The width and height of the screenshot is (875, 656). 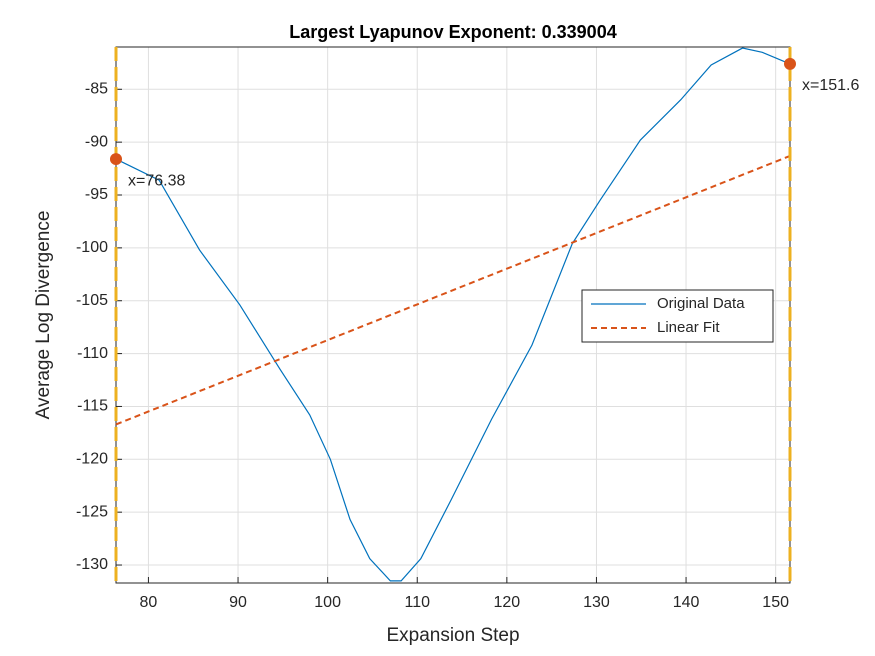 What do you see at coordinates (92, 353) in the screenshot?
I see `y-tick-label: -110` at bounding box center [92, 353].